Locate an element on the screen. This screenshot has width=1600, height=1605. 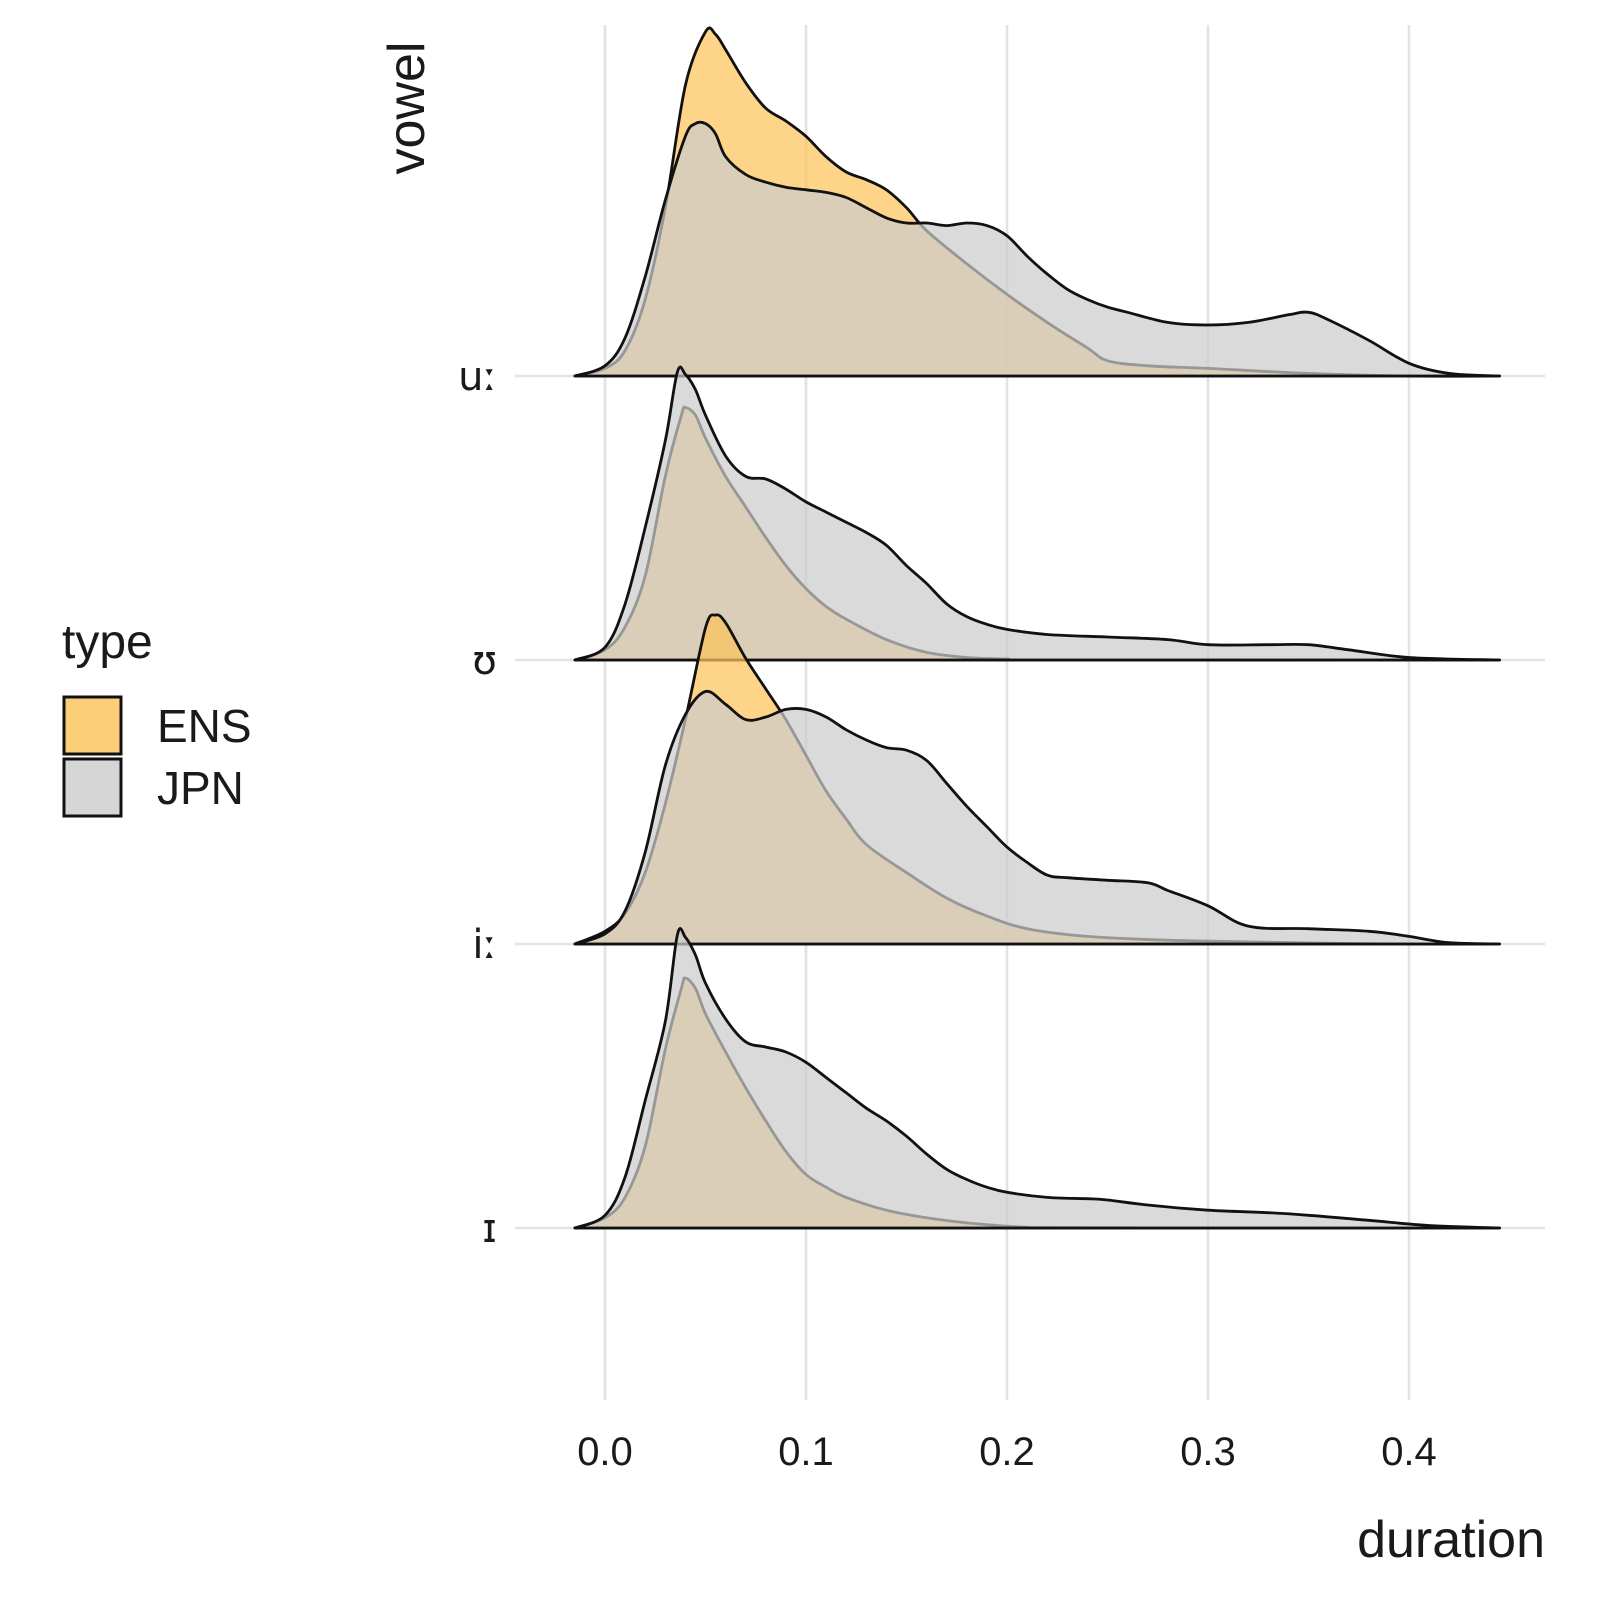
y-axis-title: vowel is located at coordinates (407, 108).